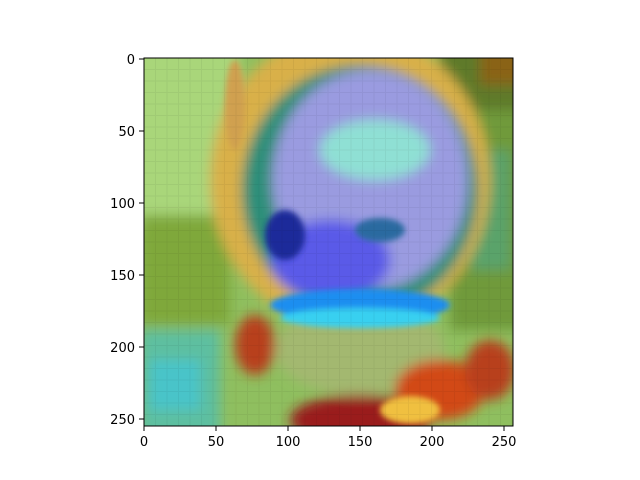 The height and width of the screenshot is (480, 640). What do you see at coordinates (131, 60) in the screenshot?
I see `y-tick-label: 0` at bounding box center [131, 60].